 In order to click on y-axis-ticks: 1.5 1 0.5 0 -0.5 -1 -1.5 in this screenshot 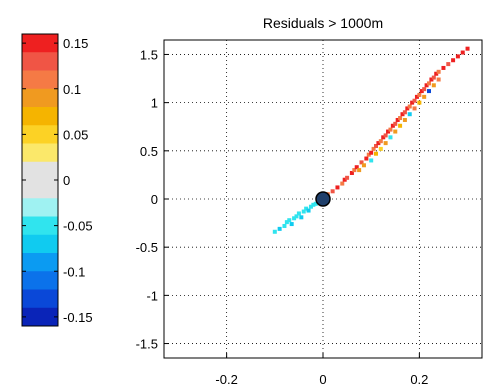, I will do `click(152, 199)`.